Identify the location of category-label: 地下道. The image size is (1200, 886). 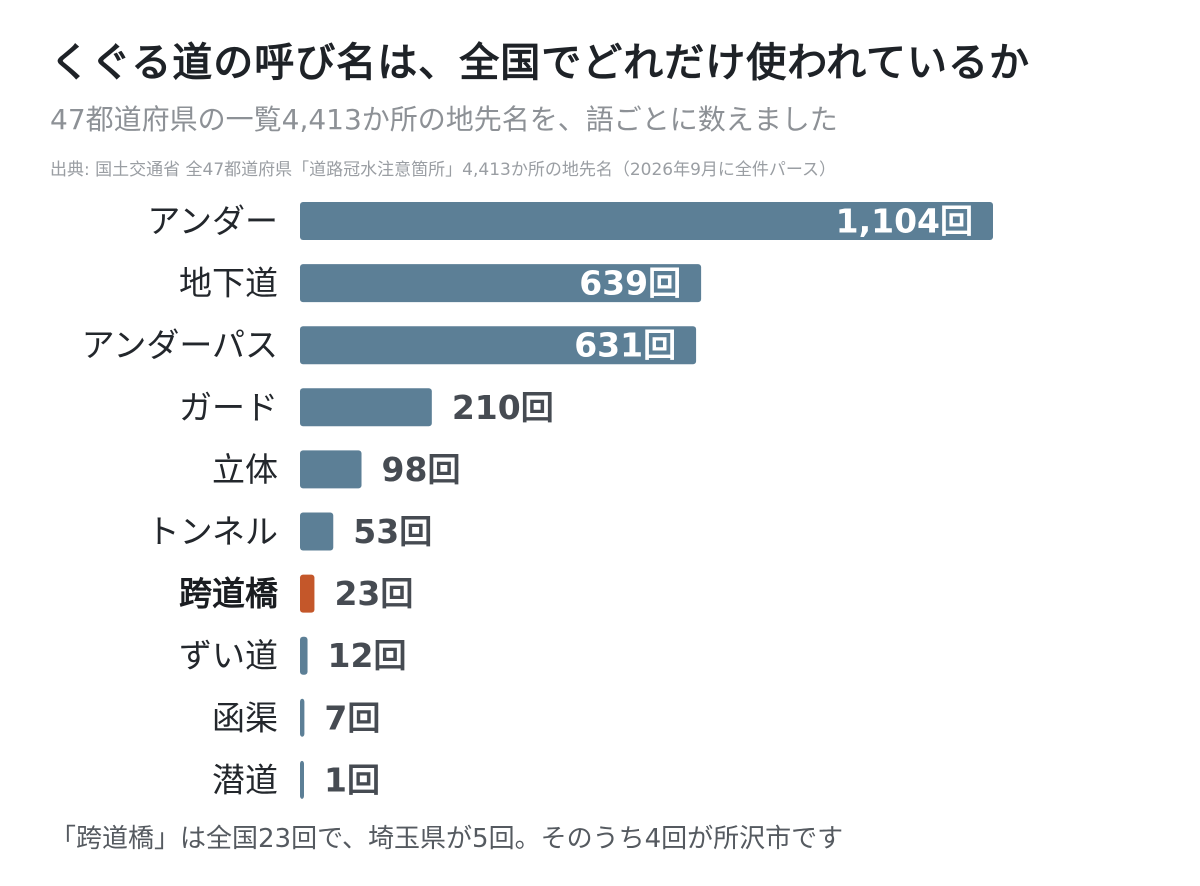
(228, 283).